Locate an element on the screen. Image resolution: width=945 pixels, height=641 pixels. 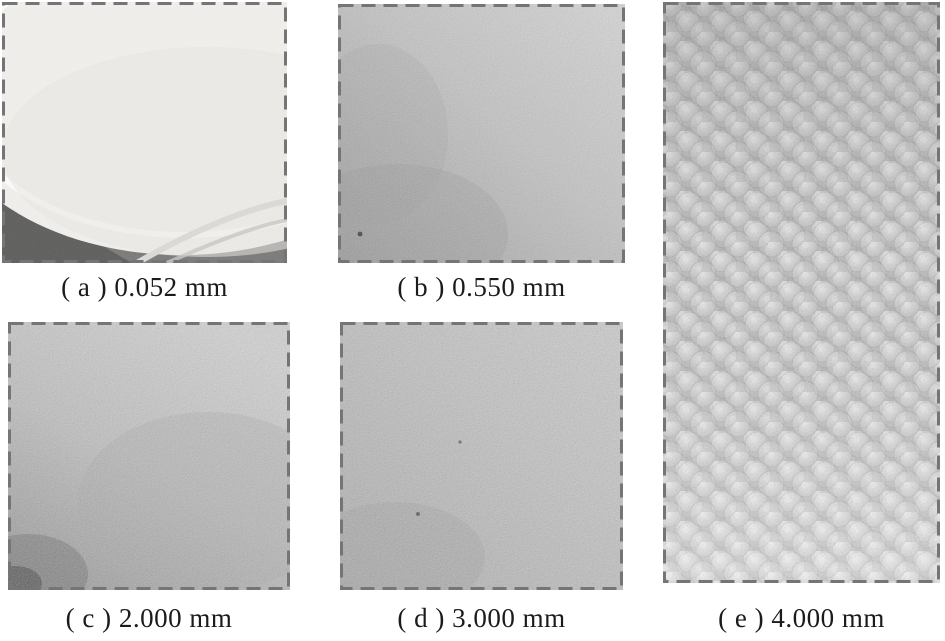
panel-d-photo is located at coordinates (481, 456).